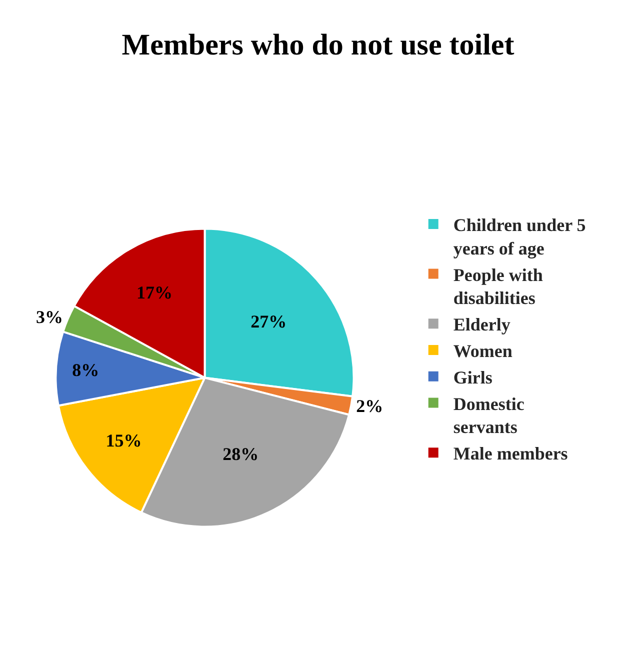 The height and width of the screenshot is (669, 636). I want to click on data-label: 28%, so click(240, 454).